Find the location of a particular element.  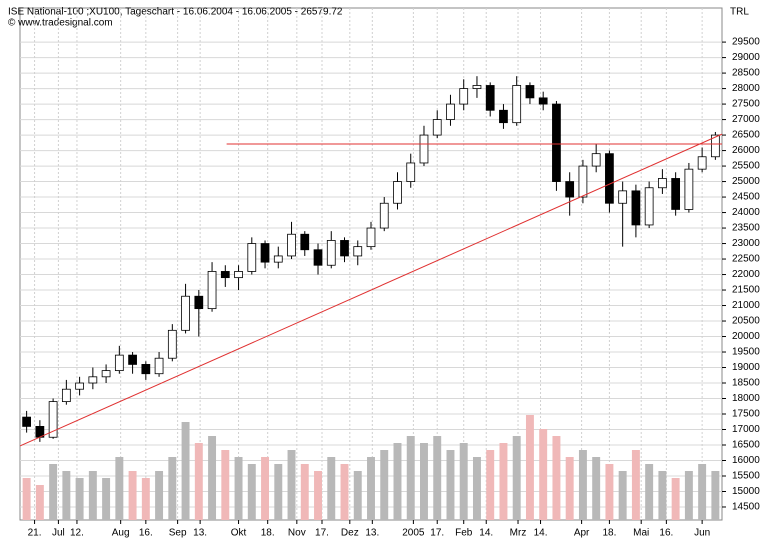

x-tick-label: Sep is located at coordinates (178, 533).